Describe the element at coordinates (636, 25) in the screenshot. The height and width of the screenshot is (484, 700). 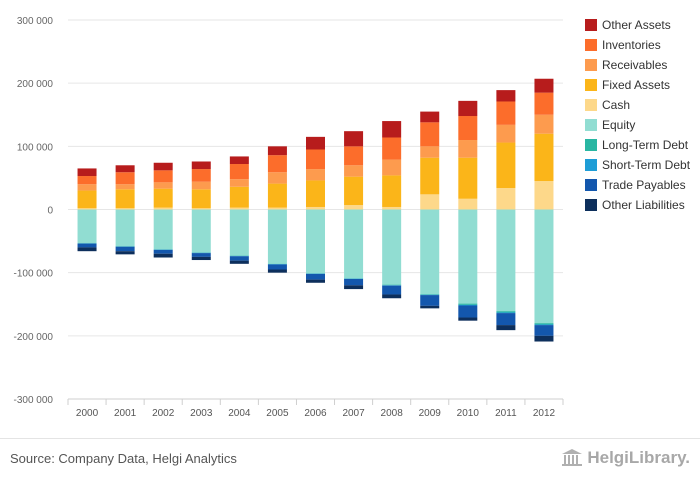
I see `legend-label: Other Assets` at that location.